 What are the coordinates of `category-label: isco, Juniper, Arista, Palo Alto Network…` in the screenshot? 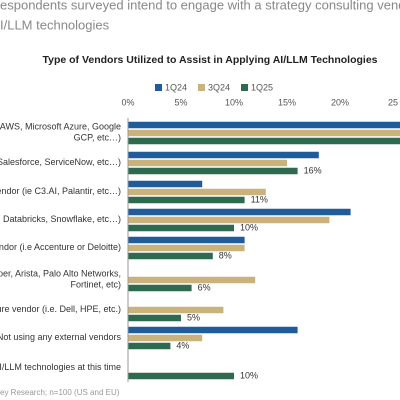 It's located at (60, 279).